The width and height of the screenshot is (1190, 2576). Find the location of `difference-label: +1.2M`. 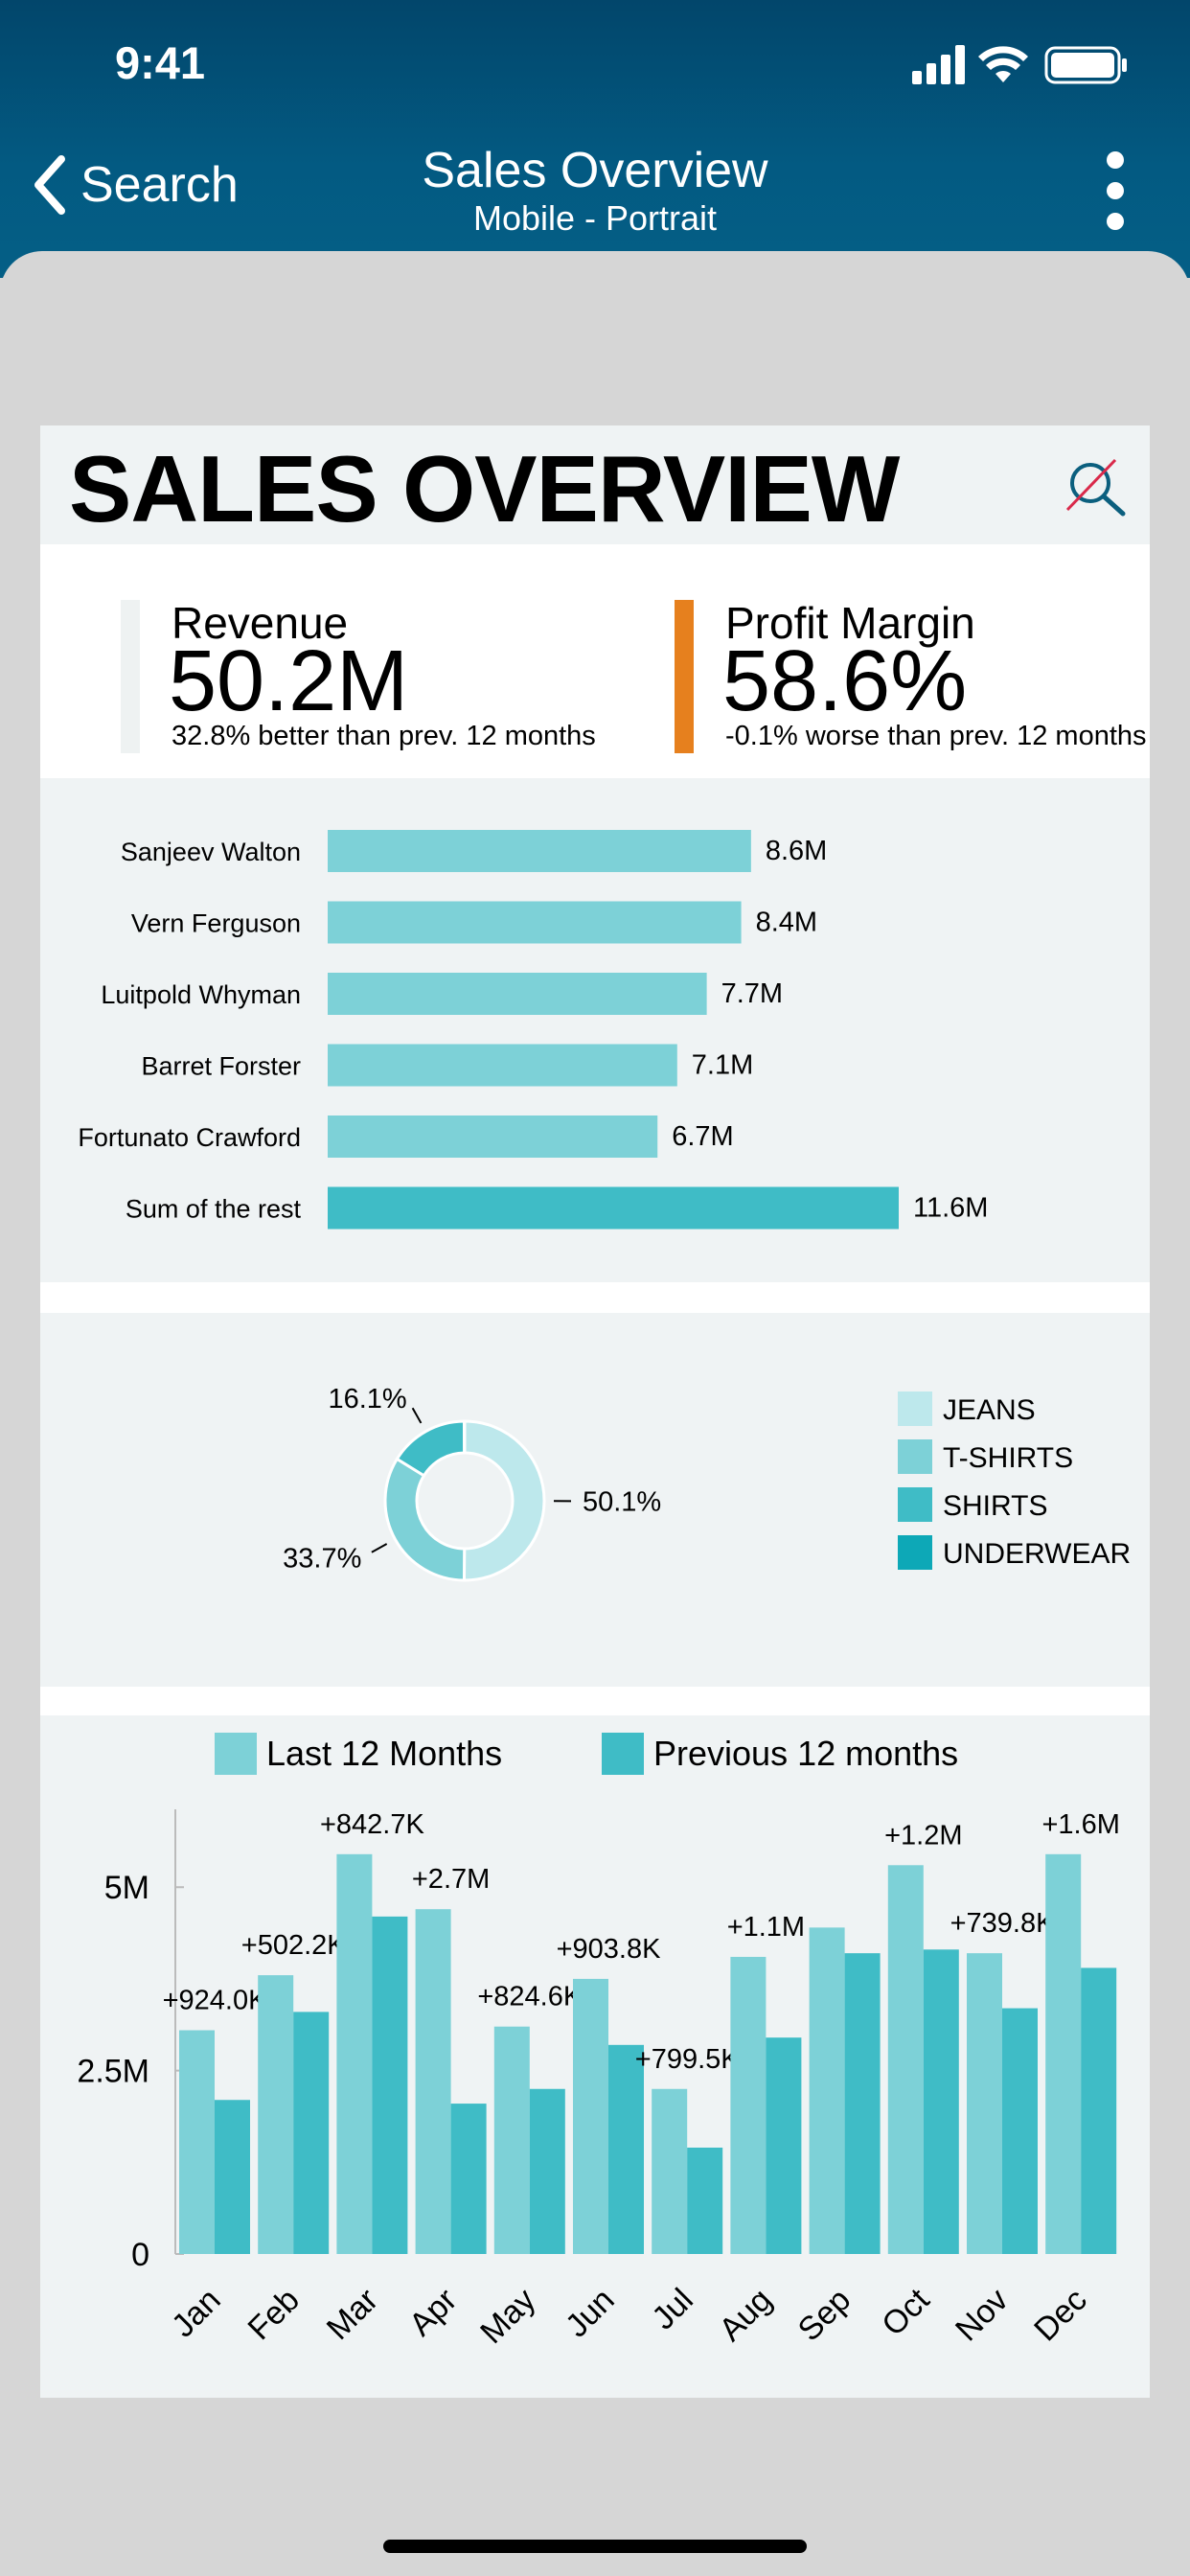

difference-label: +1.2M is located at coordinates (923, 1835).